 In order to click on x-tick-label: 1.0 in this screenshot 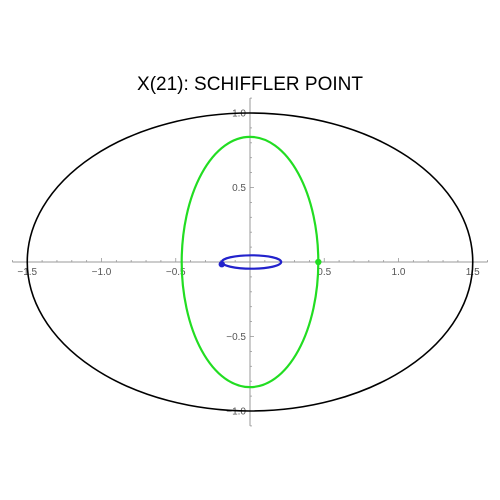, I will do `click(399, 272)`.